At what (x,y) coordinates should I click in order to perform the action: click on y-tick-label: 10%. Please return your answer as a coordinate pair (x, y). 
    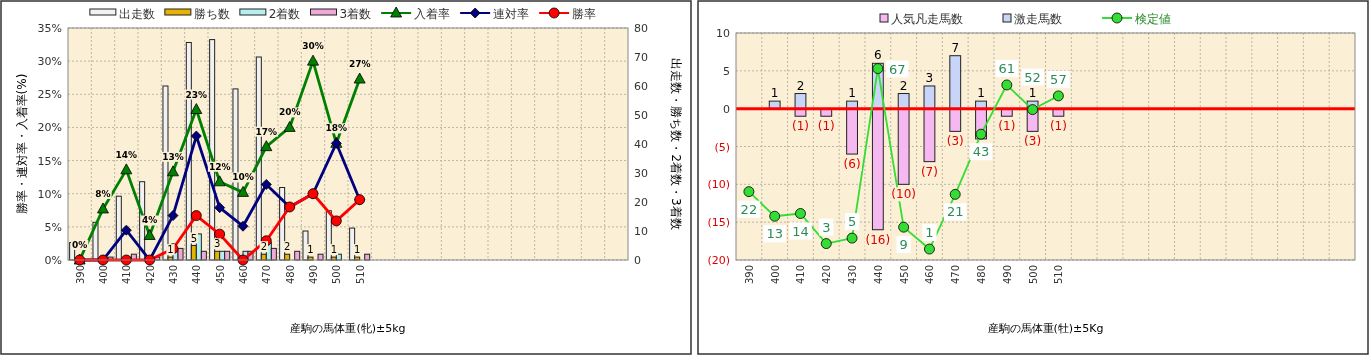
    Looking at the image, I should click on (49, 194).